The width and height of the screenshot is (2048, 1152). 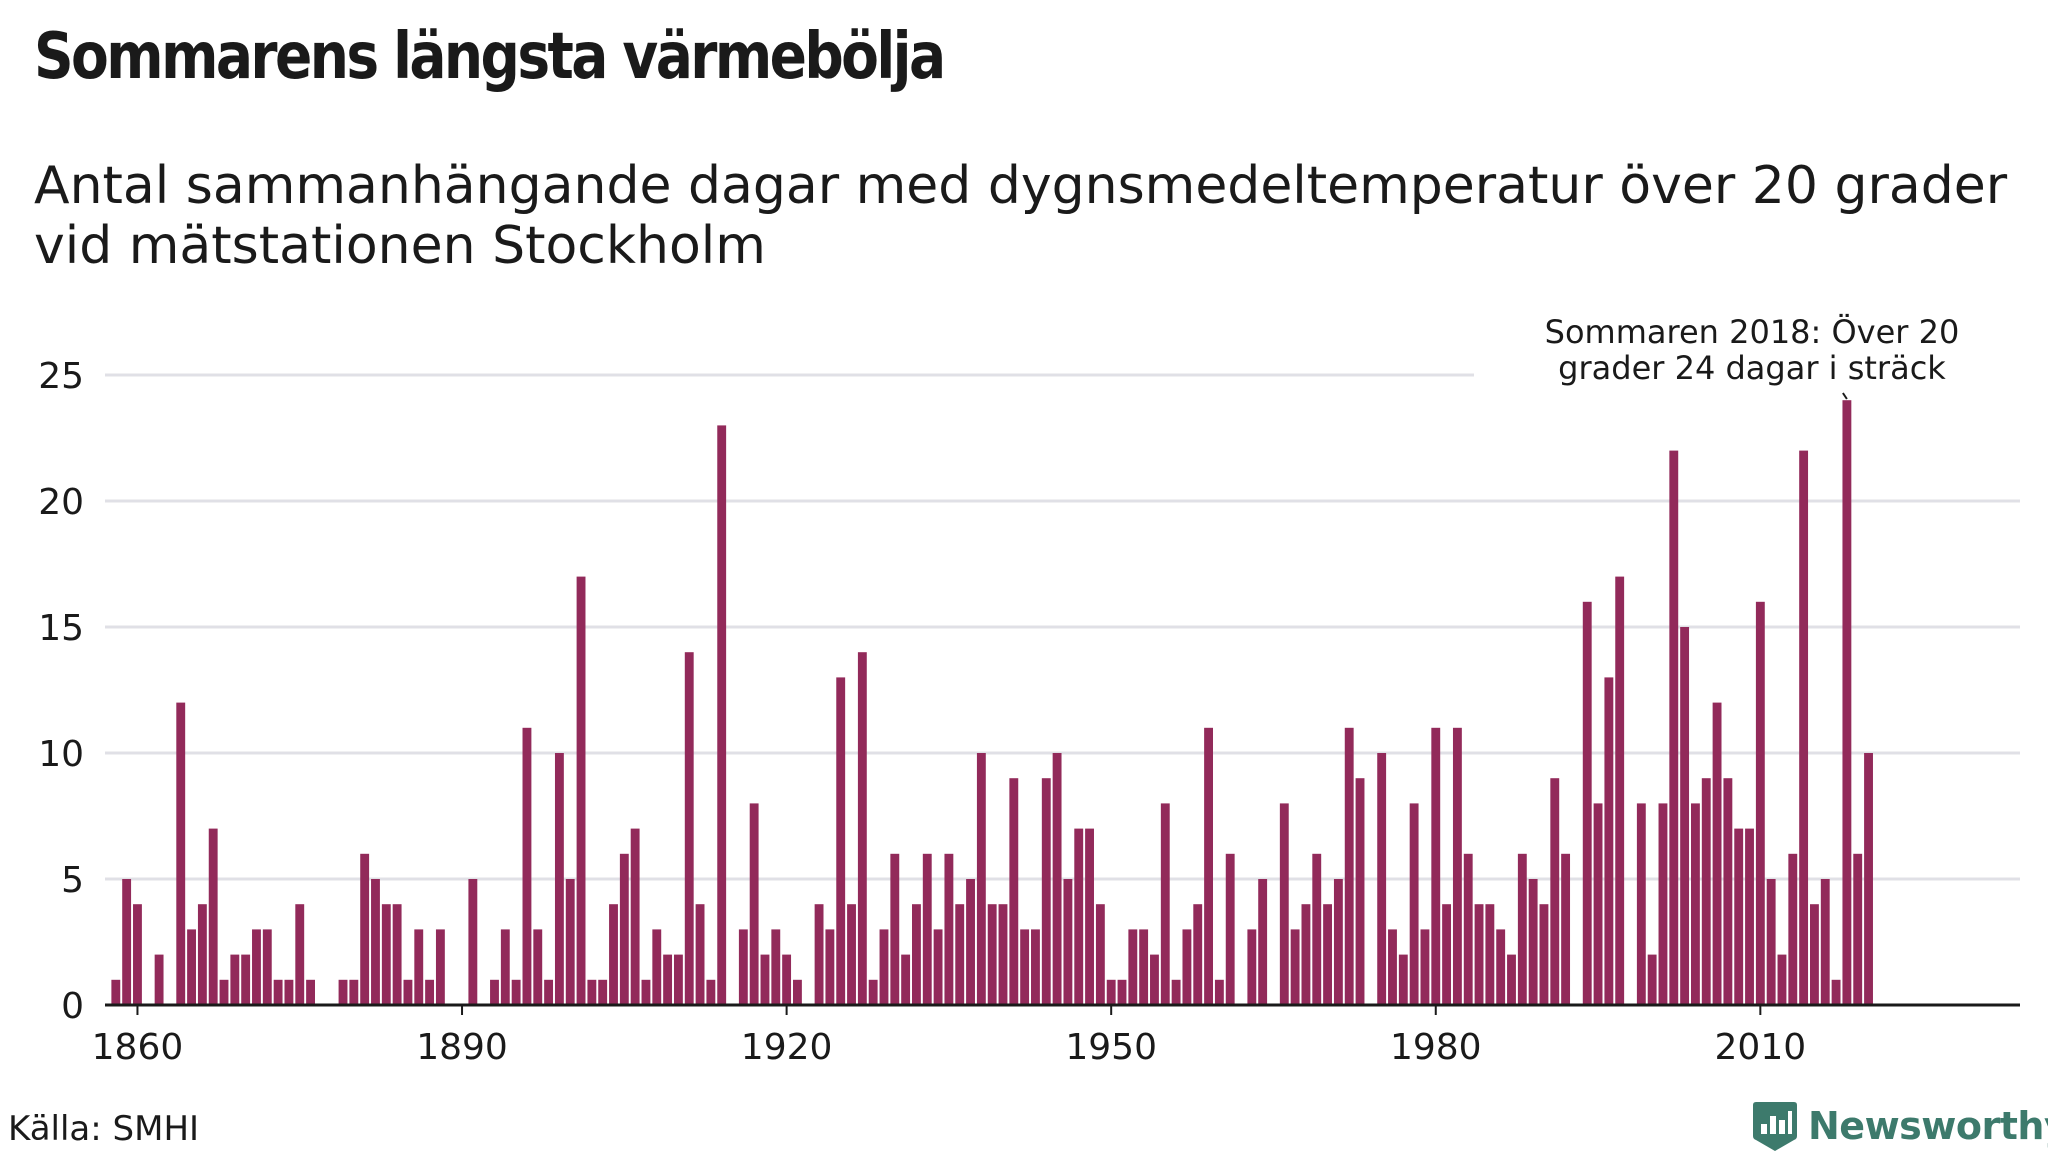 What do you see at coordinates (61, 502) in the screenshot?
I see `y-tick-label: 20` at bounding box center [61, 502].